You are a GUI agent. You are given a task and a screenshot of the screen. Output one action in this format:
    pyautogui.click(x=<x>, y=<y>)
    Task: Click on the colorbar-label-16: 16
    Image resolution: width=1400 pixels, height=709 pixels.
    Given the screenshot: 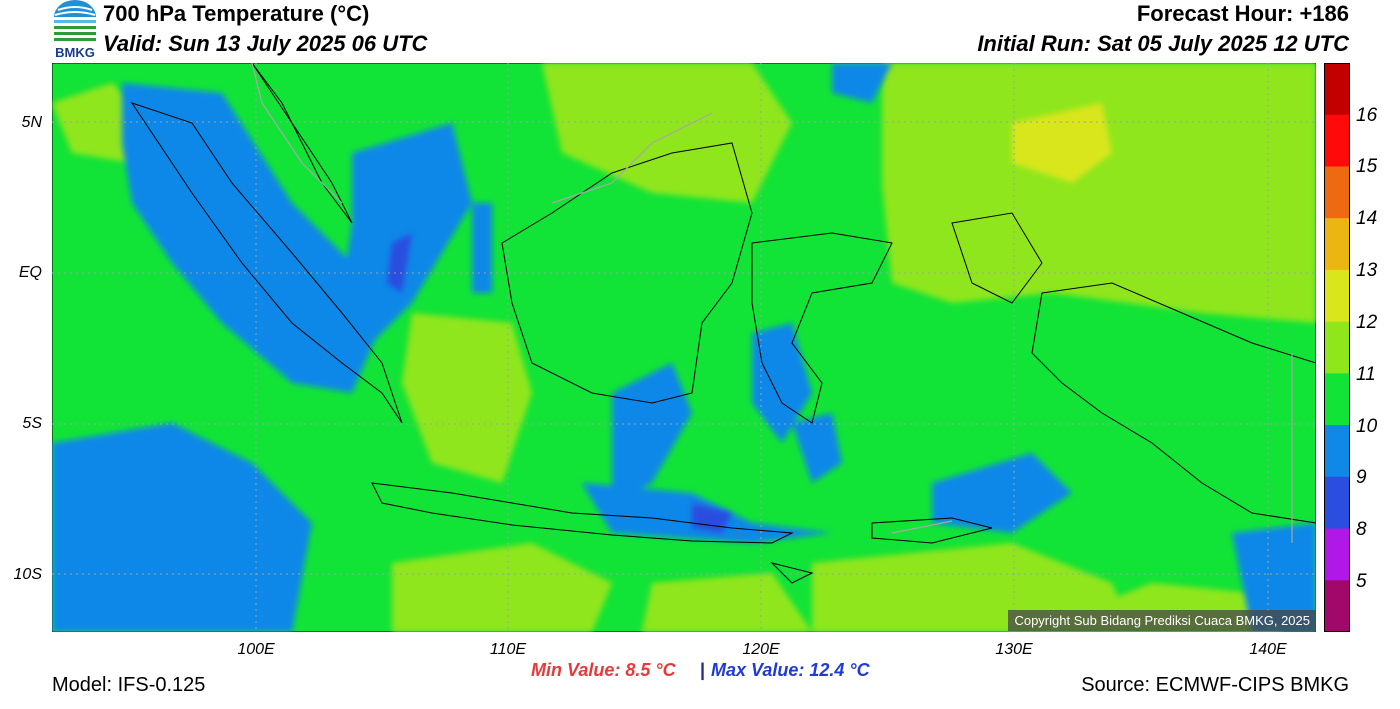 What is the action you would take?
    pyautogui.click(x=1367, y=115)
    